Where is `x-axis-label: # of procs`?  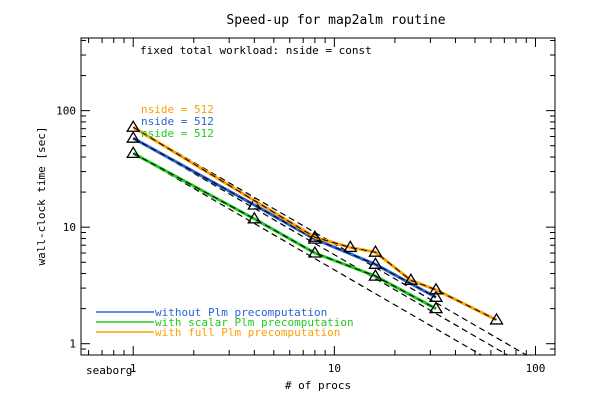 x-axis-label: # of procs is located at coordinates (318, 385).